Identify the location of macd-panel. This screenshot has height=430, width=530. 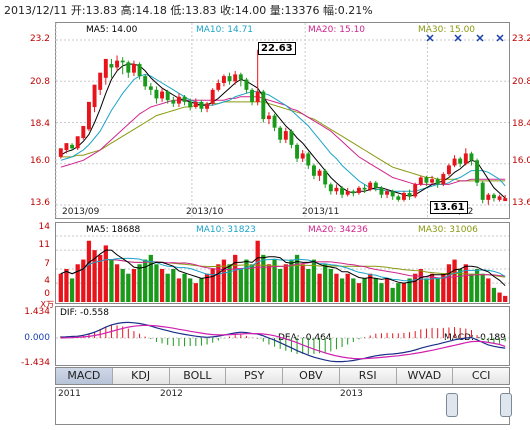
(282, 336).